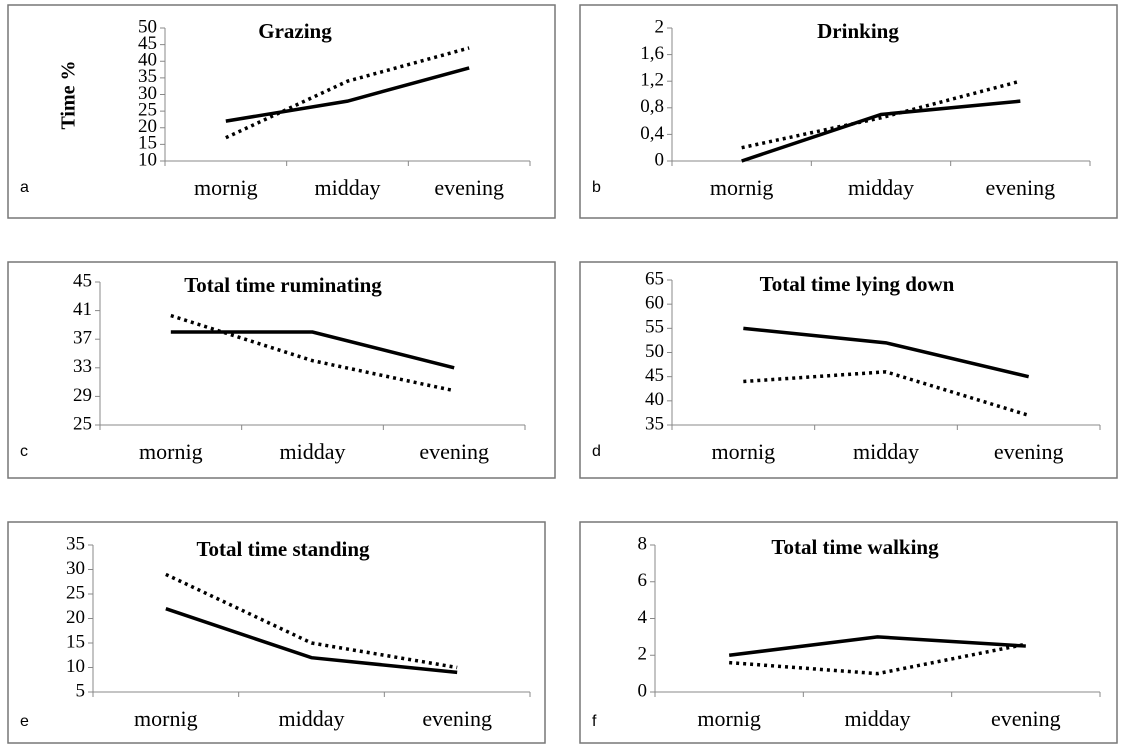 The image size is (1121, 744). What do you see at coordinates (69, 94) in the screenshot?
I see `y-axis-label: Time %` at bounding box center [69, 94].